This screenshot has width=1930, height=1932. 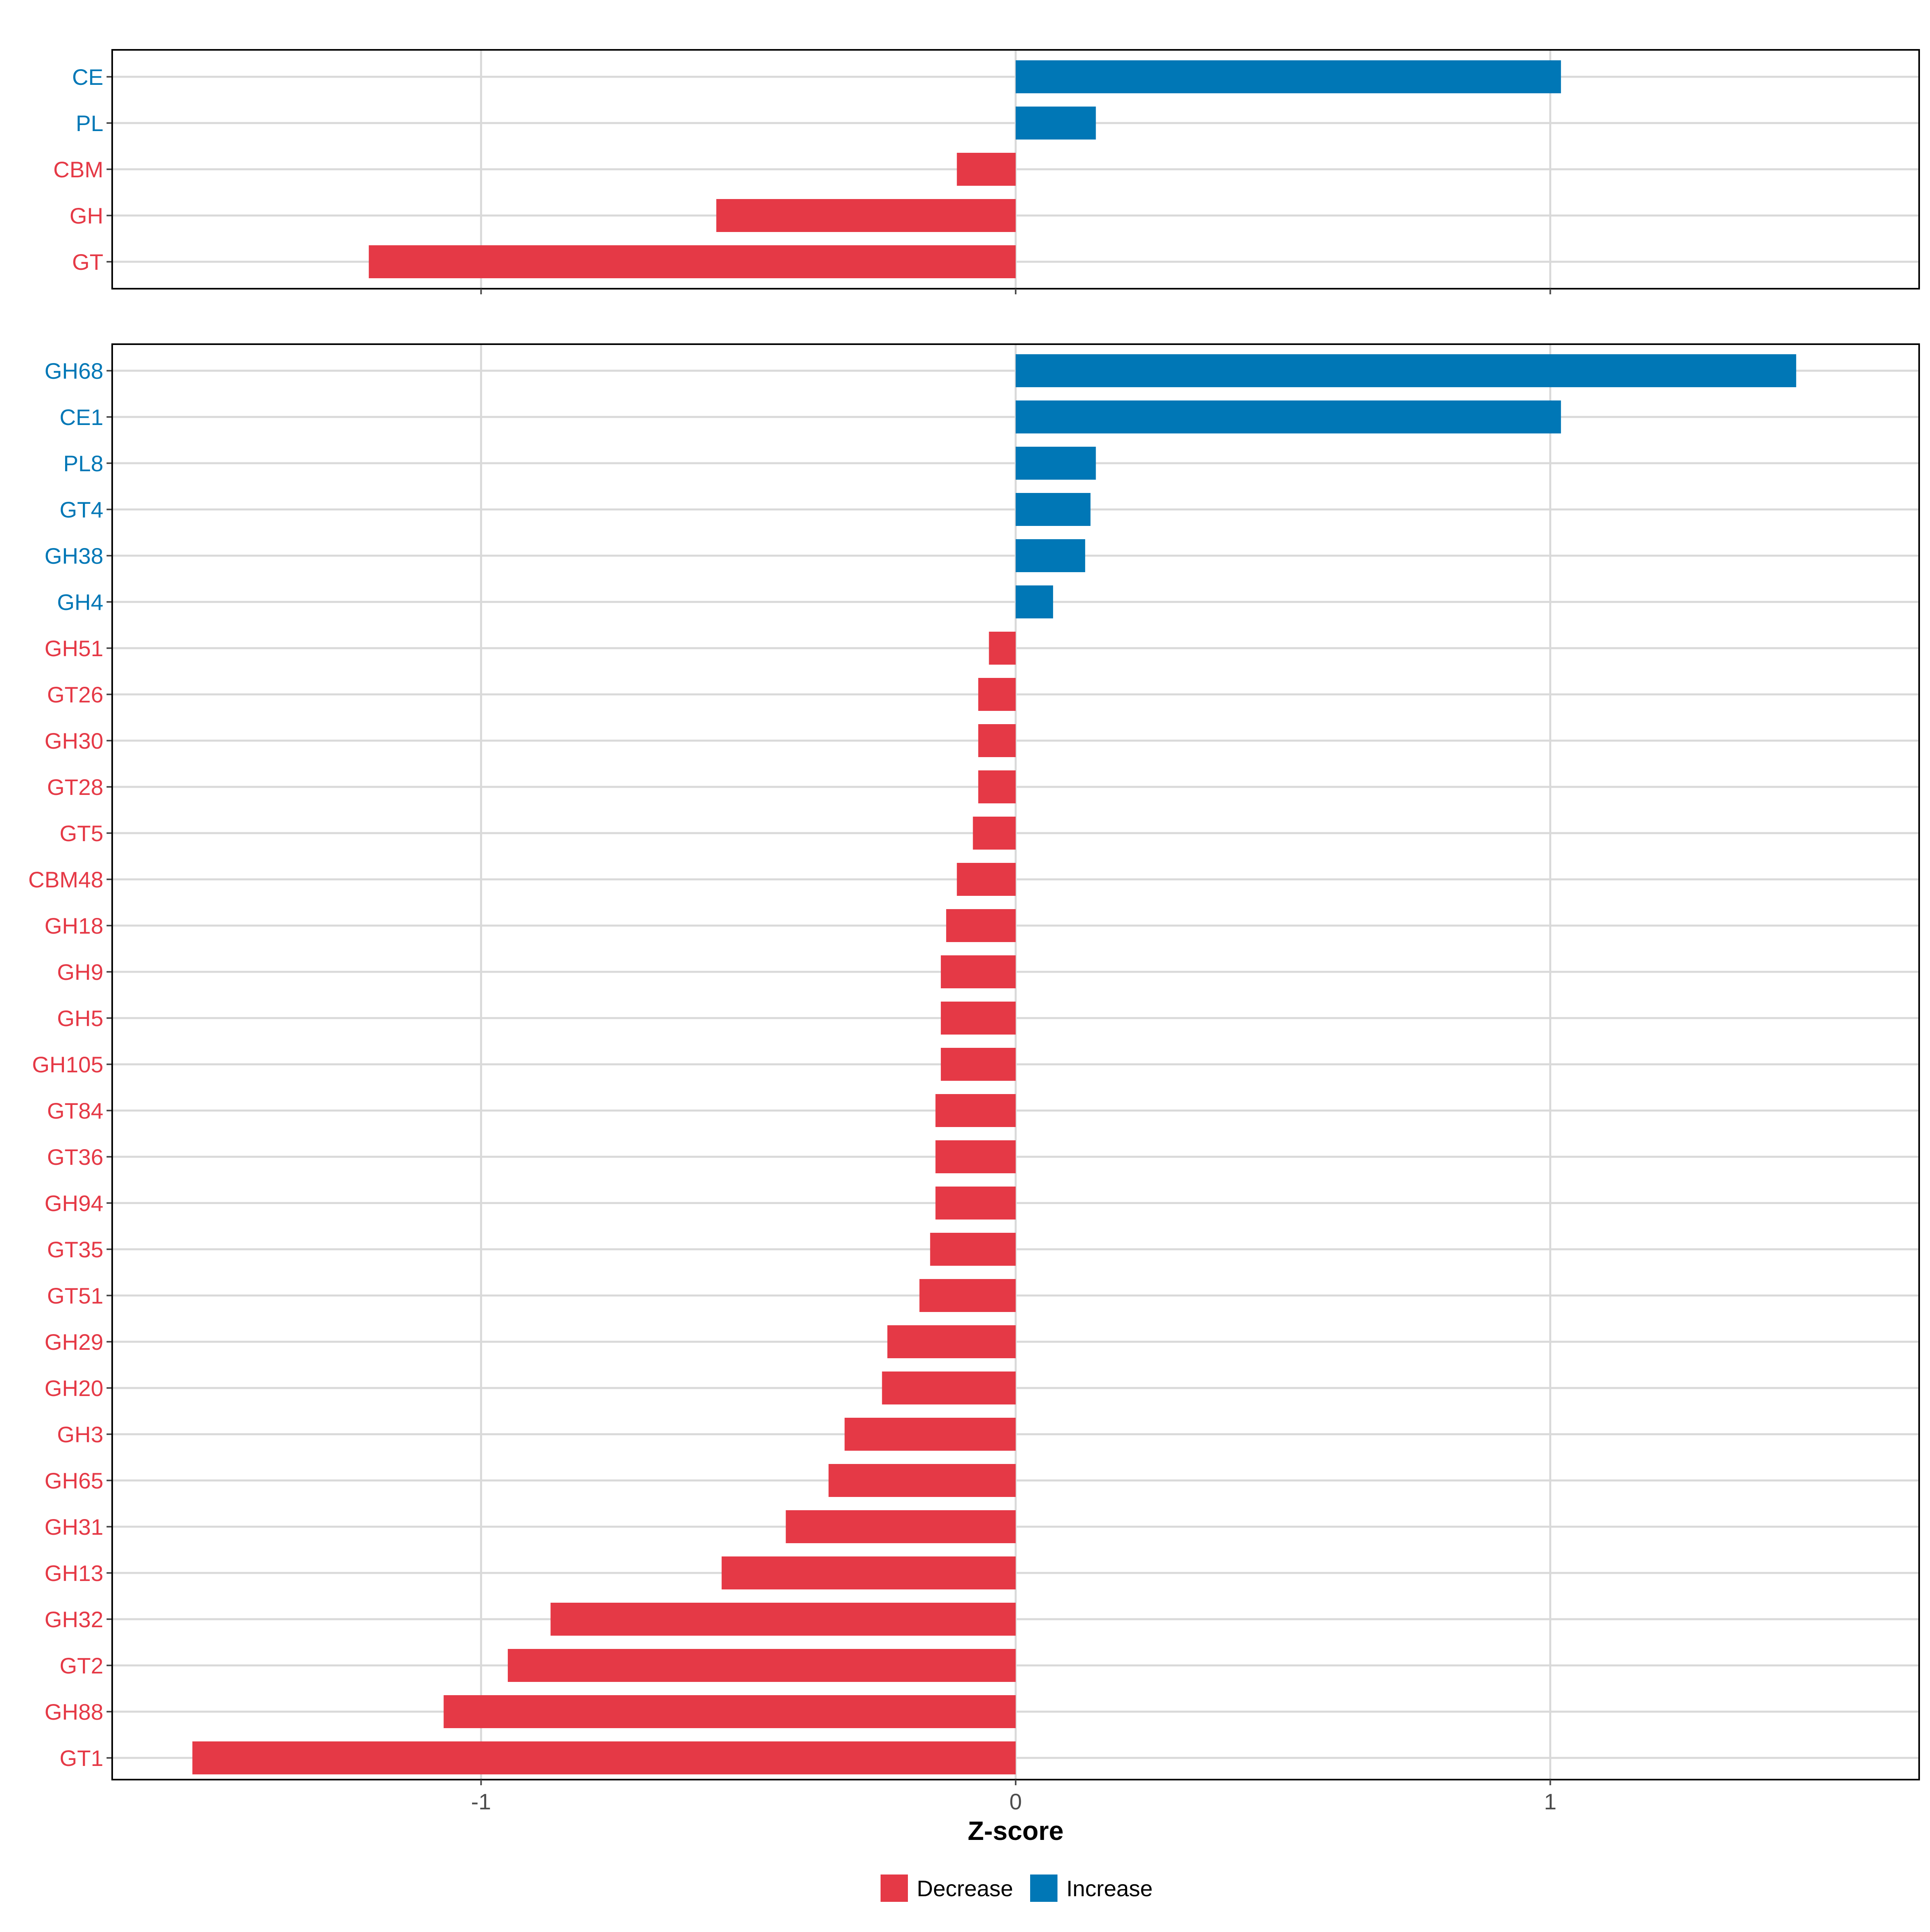 I want to click on y-tick-label-gh32: GH32, so click(x=74, y=1619).